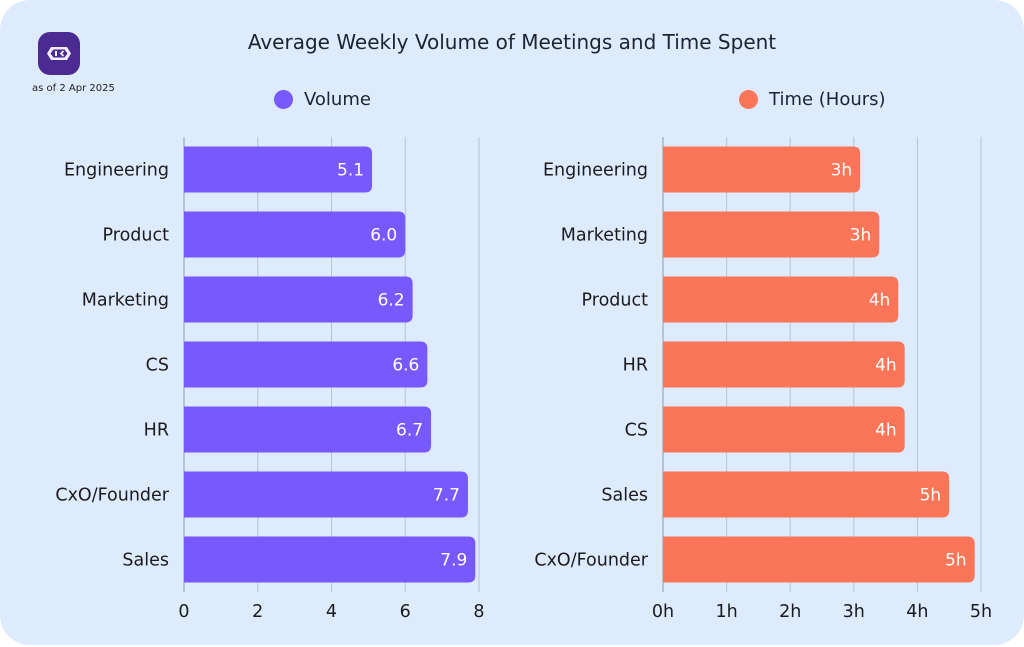 The width and height of the screenshot is (1024, 647). I want to click on robot-face-icon, so click(59, 53).